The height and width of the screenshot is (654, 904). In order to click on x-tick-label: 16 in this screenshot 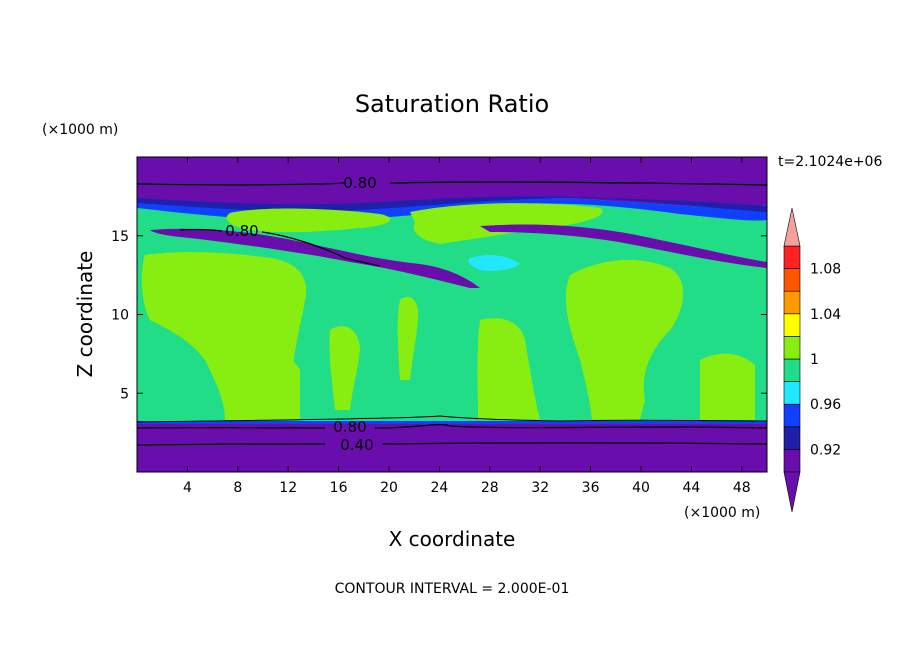, I will do `click(339, 488)`.